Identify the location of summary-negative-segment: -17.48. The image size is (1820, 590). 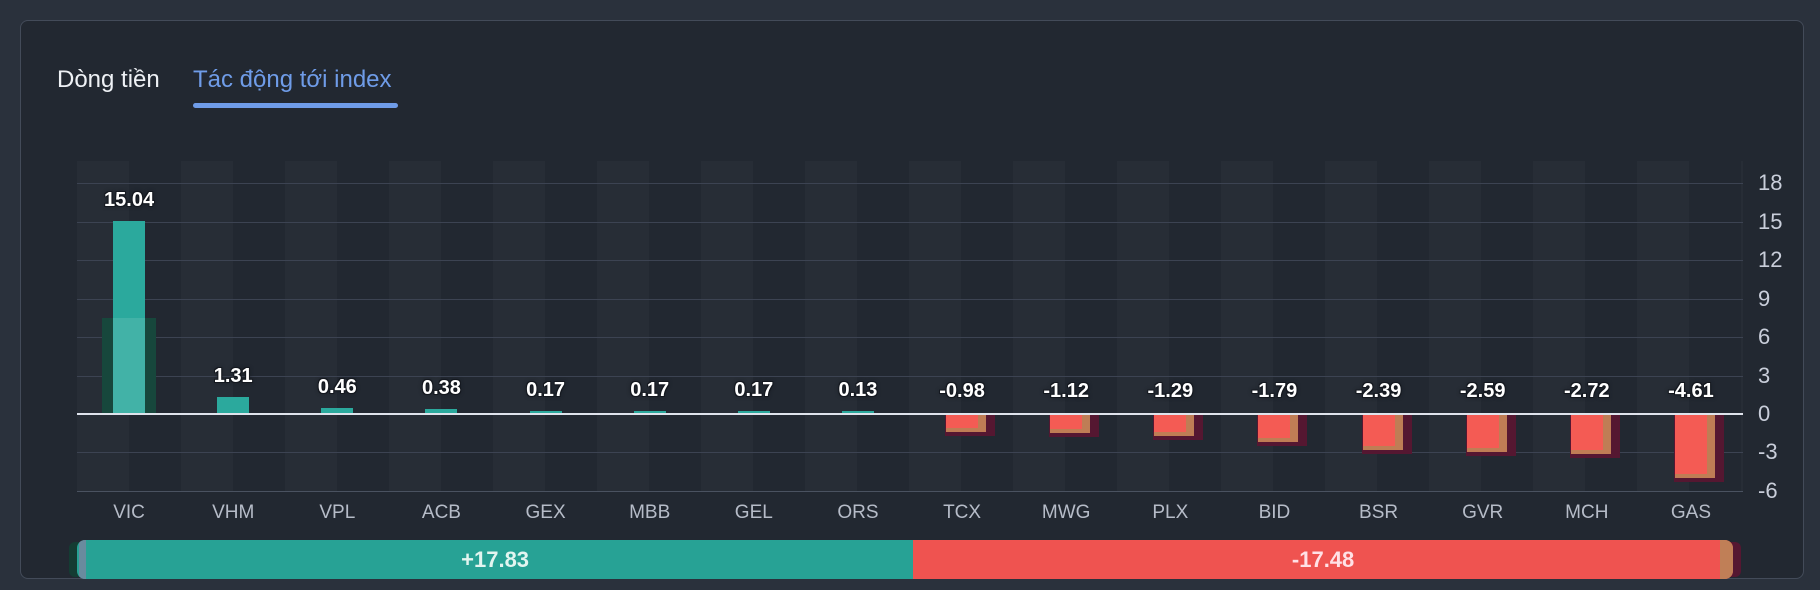
(1323, 559).